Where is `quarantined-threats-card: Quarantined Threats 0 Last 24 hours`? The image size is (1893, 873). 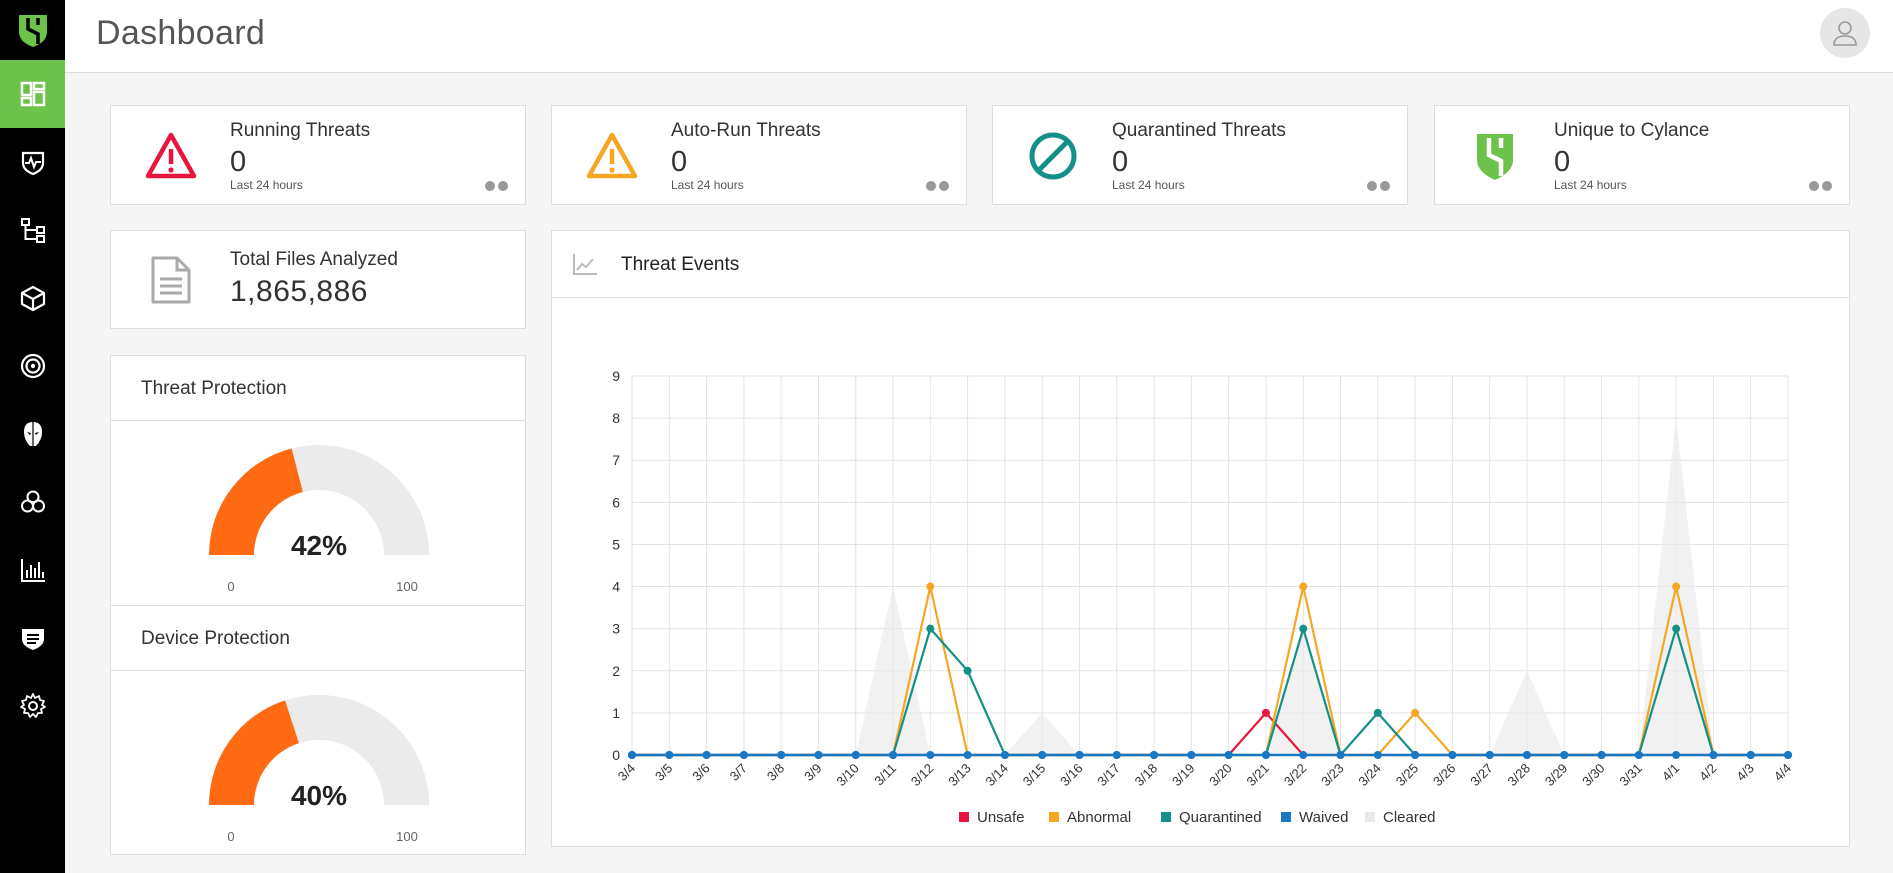
quarantined-threats-card: Quarantined Threats 0 Last 24 hours is located at coordinates (1200, 155).